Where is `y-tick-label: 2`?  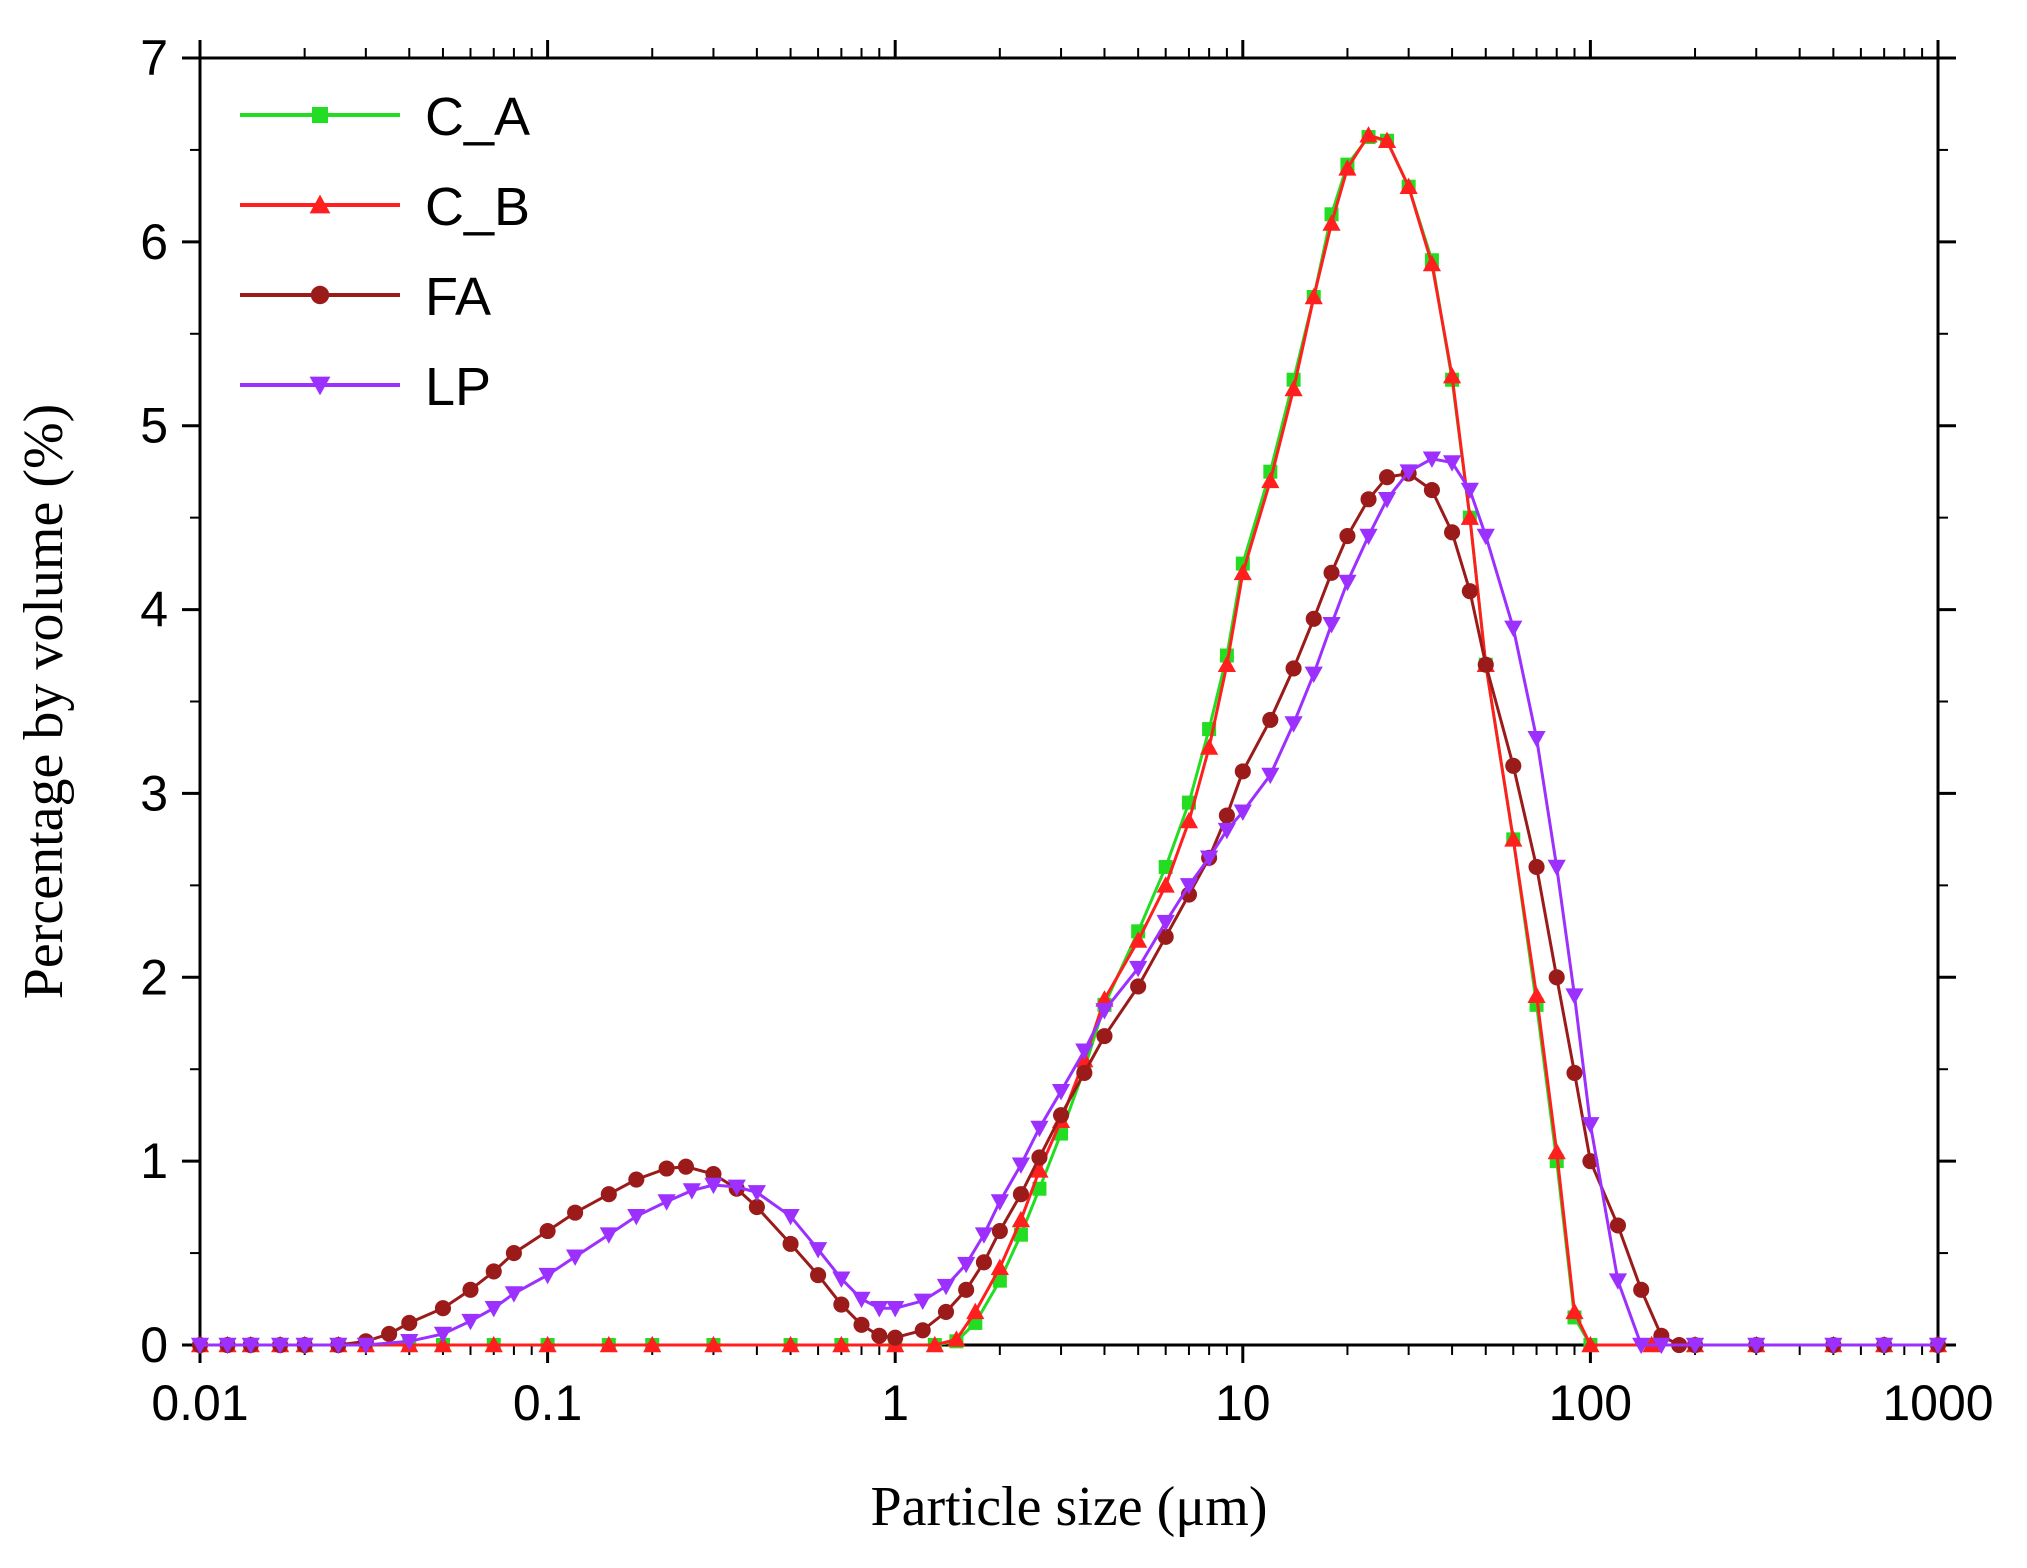
y-tick-label: 2 is located at coordinates (154, 977).